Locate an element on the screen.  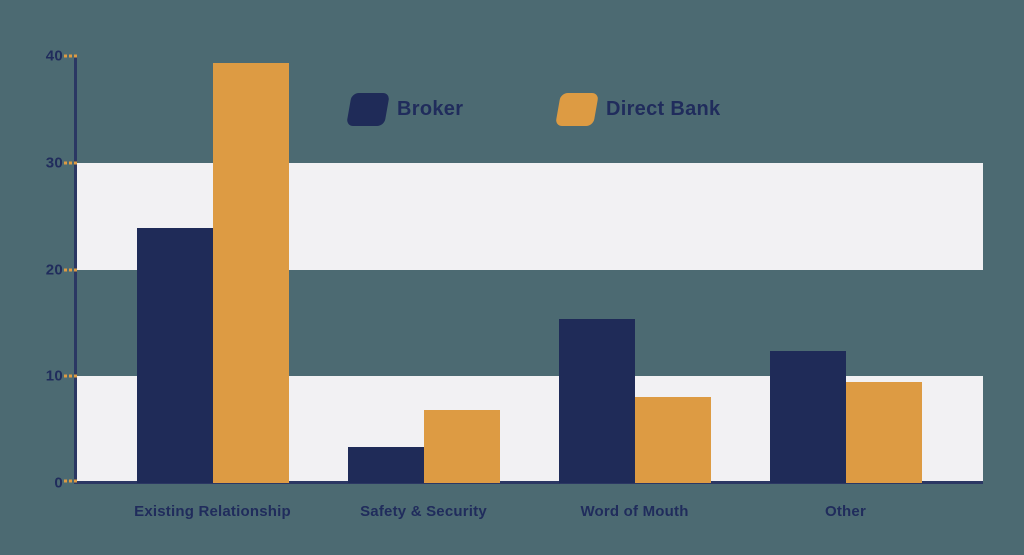
y-tick-label: 30 is located at coordinates (54, 163).